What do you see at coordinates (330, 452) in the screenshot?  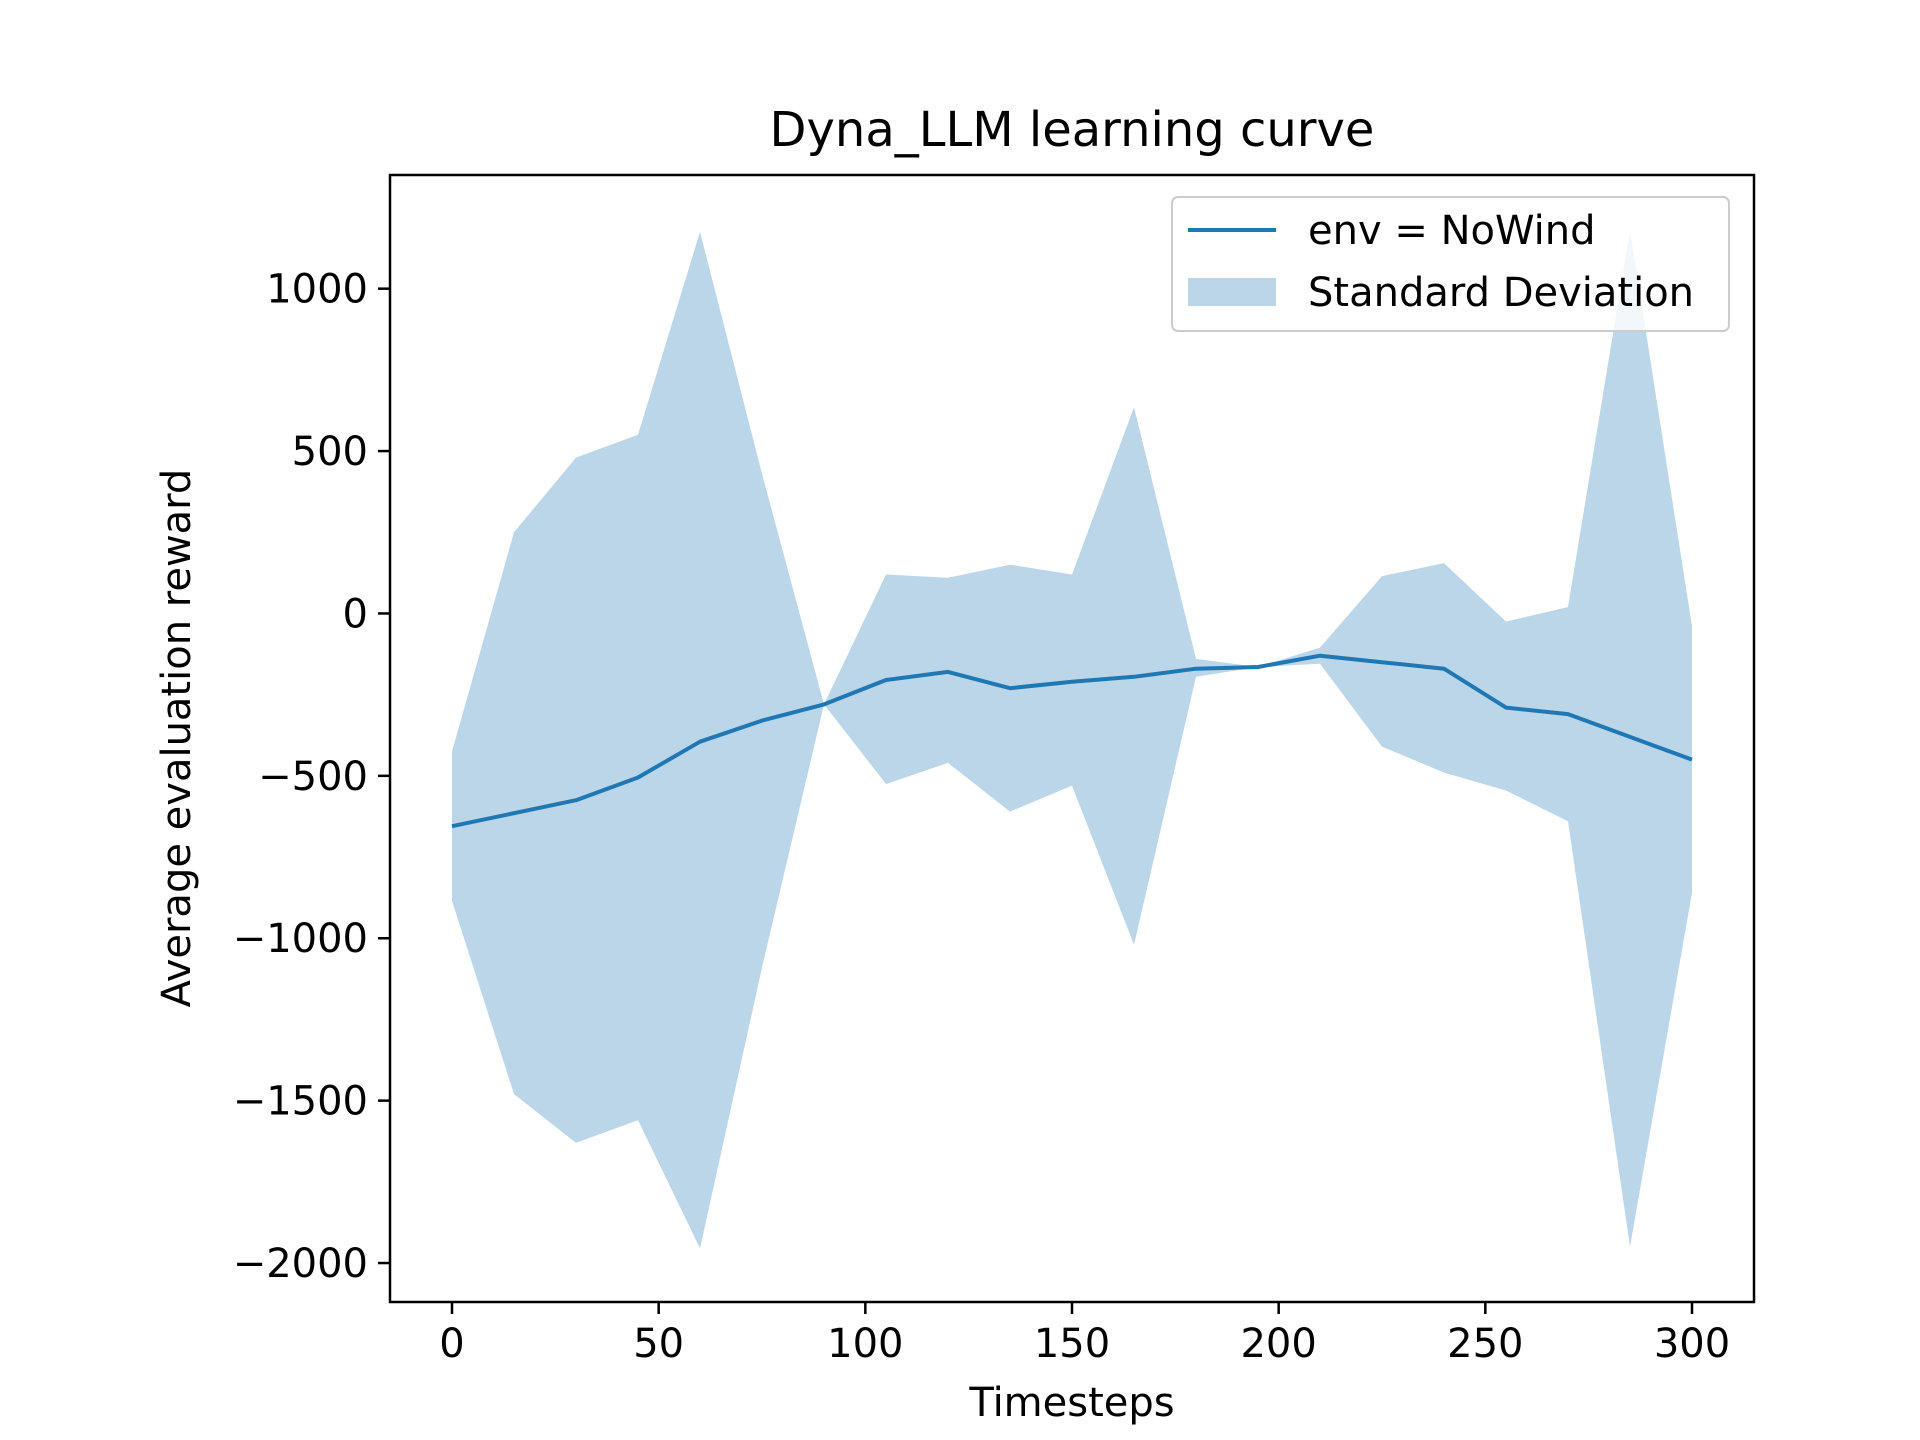 I see `y-tick-label: 500` at bounding box center [330, 452].